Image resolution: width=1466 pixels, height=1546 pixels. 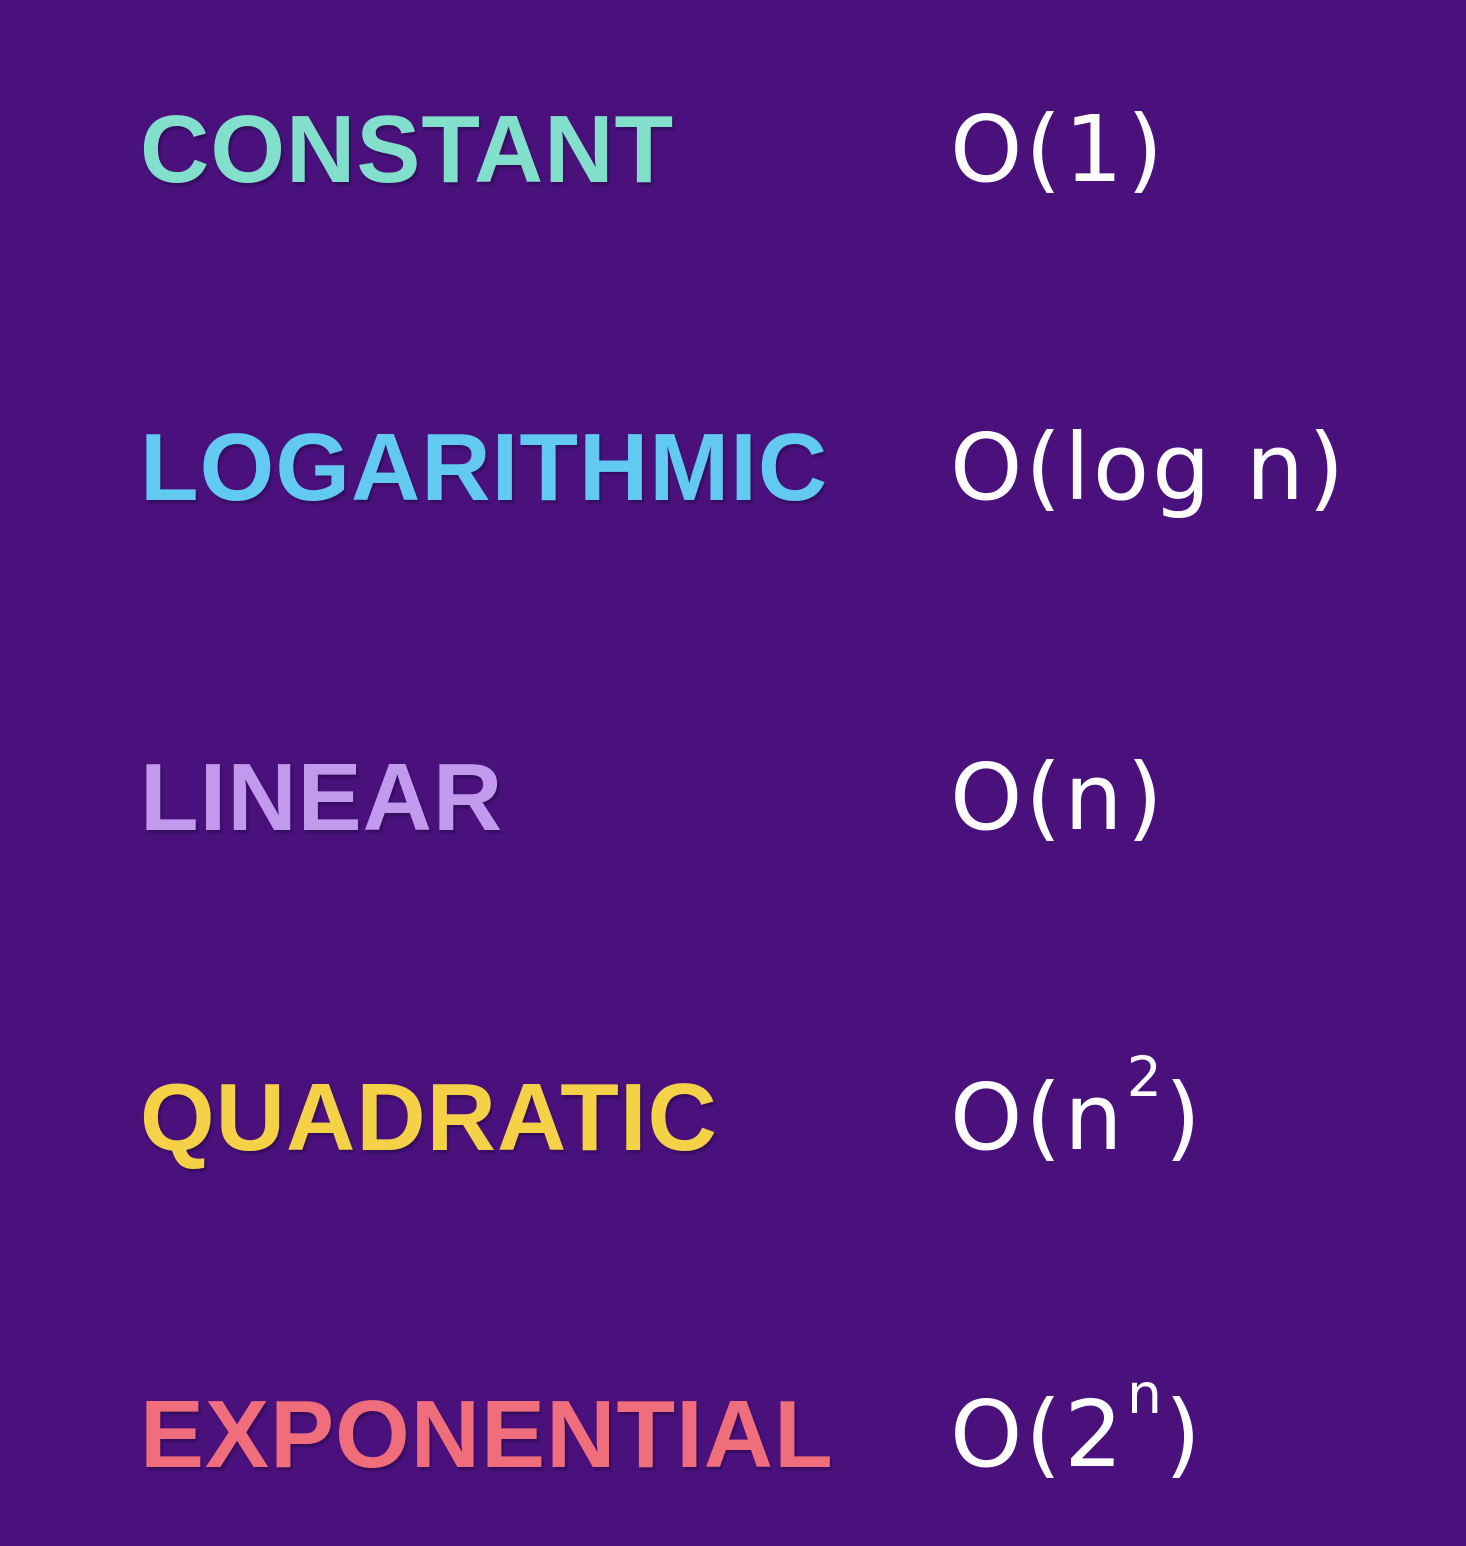 What do you see at coordinates (1145, 1077) in the screenshot?
I see `notation-superscript: 2` at bounding box center [1145, 1077].